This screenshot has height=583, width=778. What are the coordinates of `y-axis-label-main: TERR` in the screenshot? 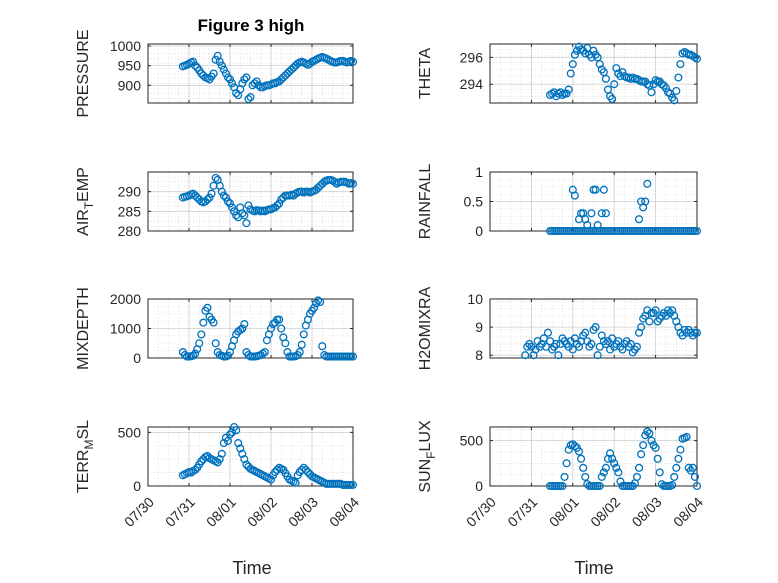 It's located at (83, 472).